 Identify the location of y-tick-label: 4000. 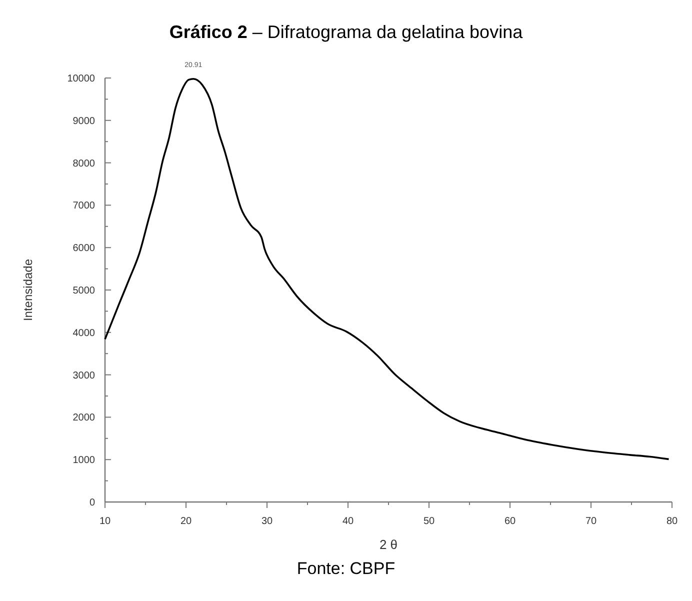
(84, 333).